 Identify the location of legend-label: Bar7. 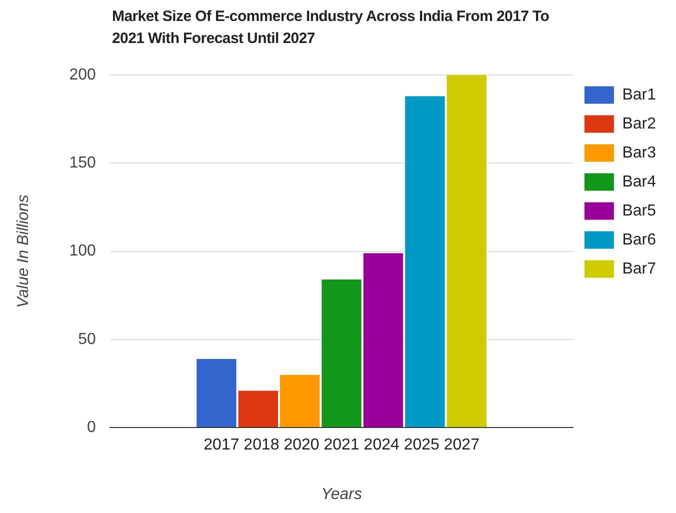
(639, 269).